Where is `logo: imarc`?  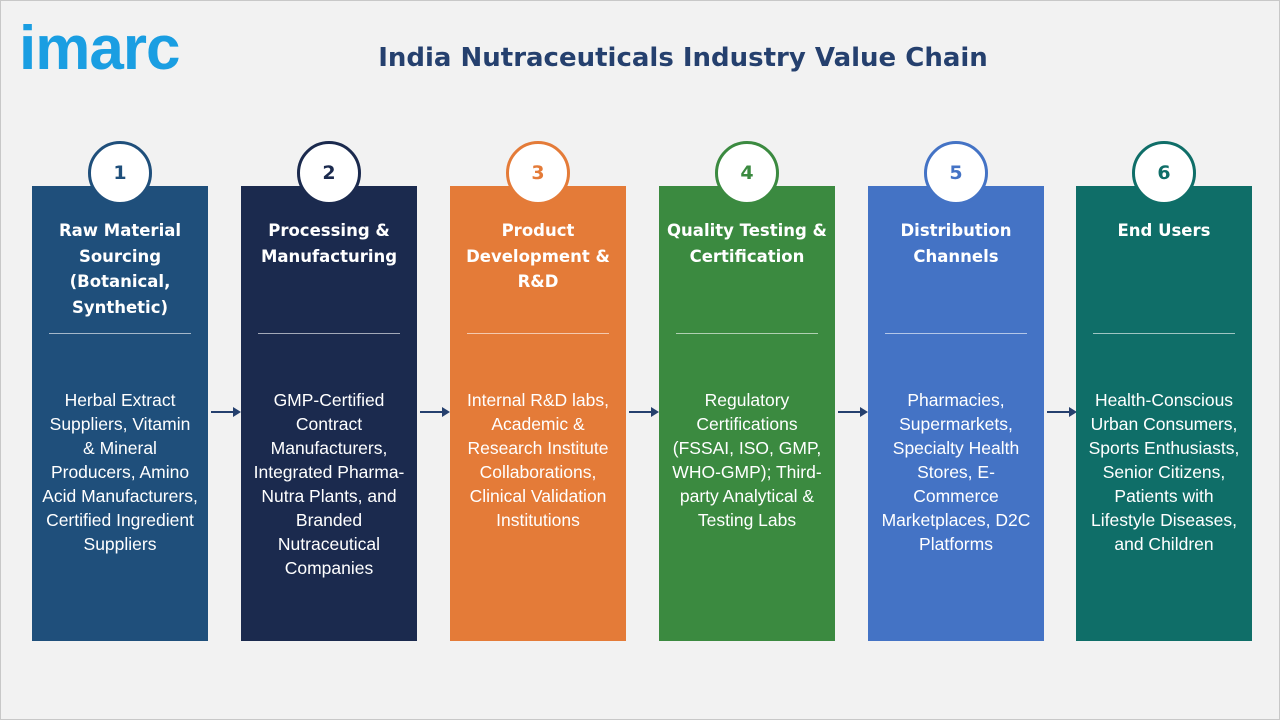 logo: imarc is located at coordinates (99, 48).